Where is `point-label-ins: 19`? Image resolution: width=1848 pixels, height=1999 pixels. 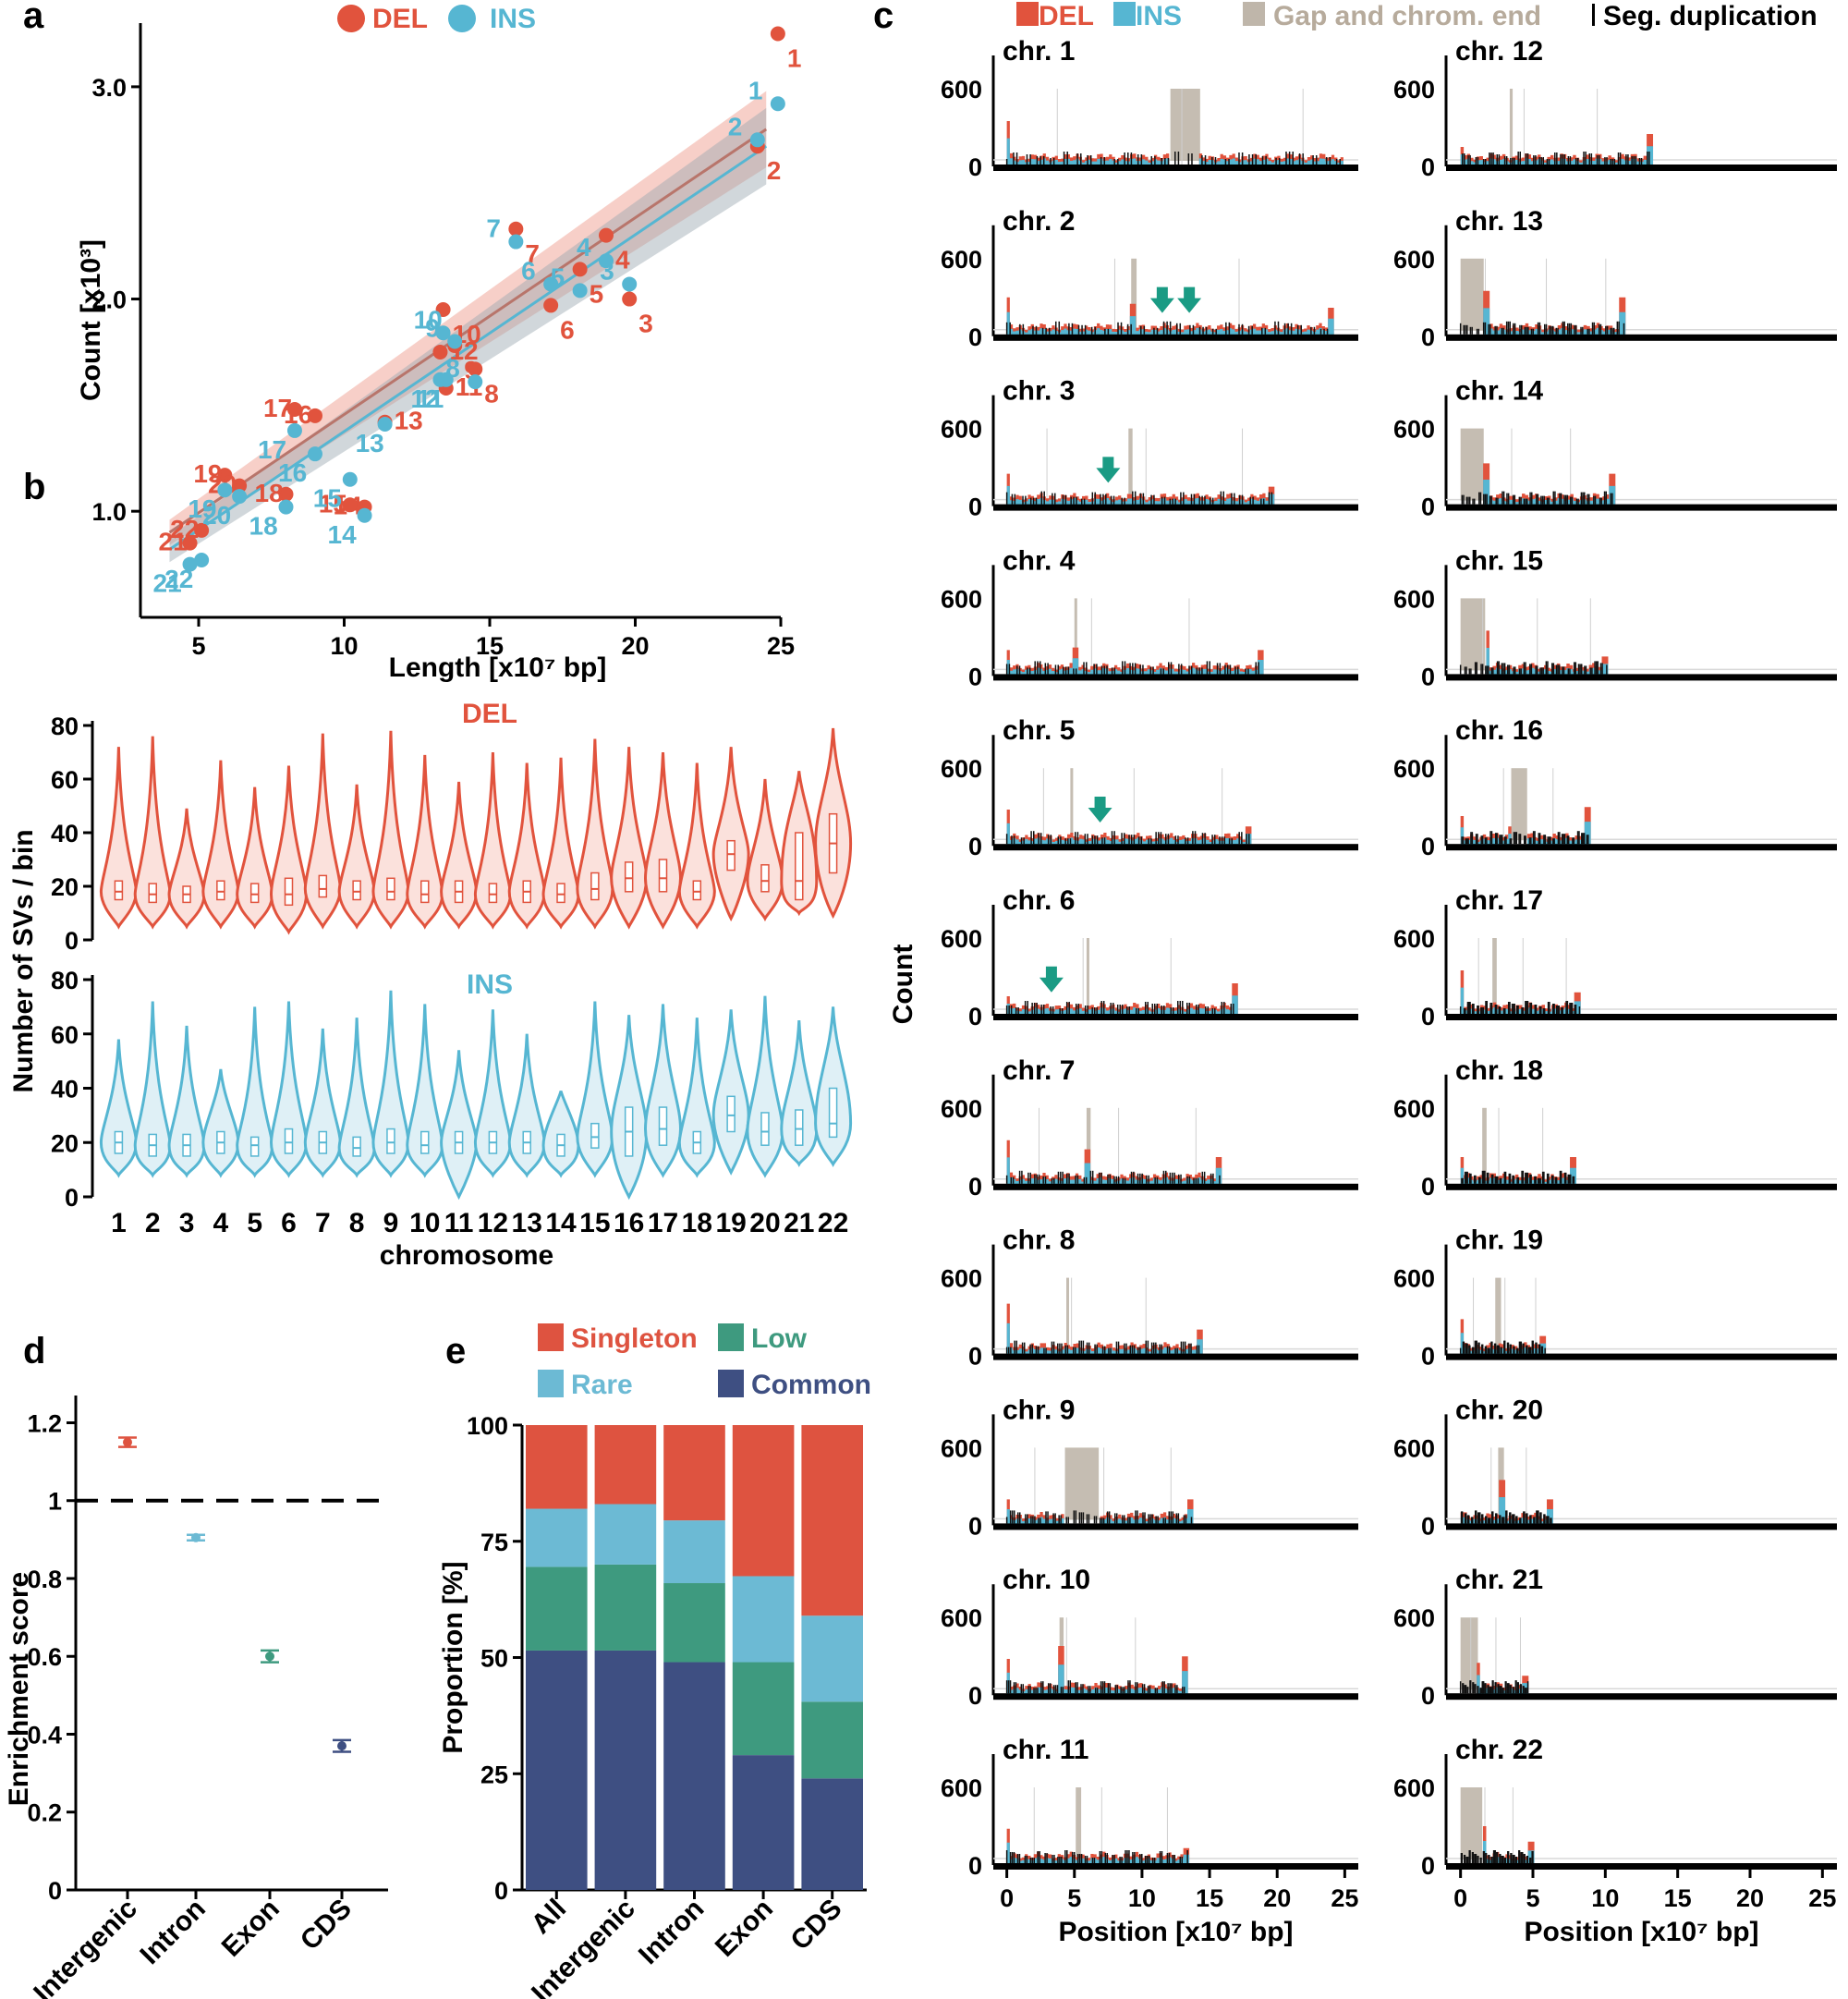 point-label-ins: 19 is located at coordinates (202, 508).